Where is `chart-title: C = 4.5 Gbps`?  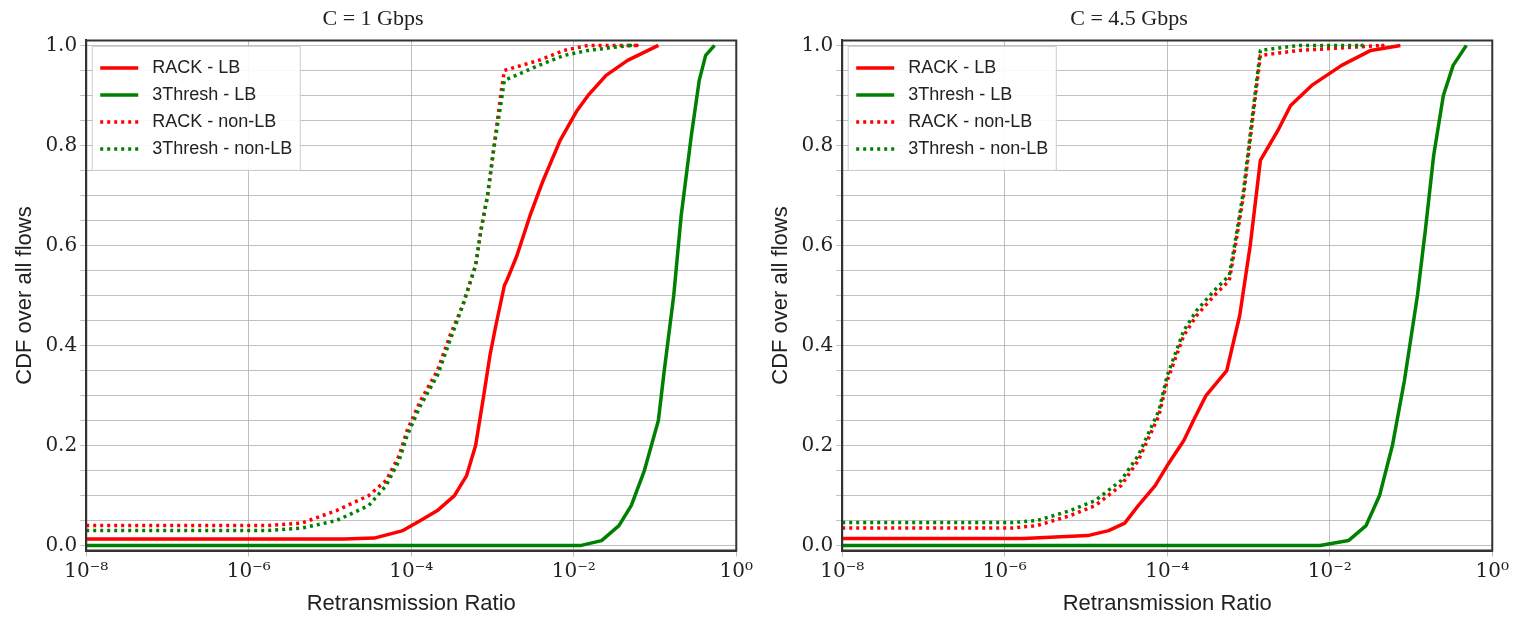
chart-title: C = 4.5 Gbps is located at coordinates (1129, 17).